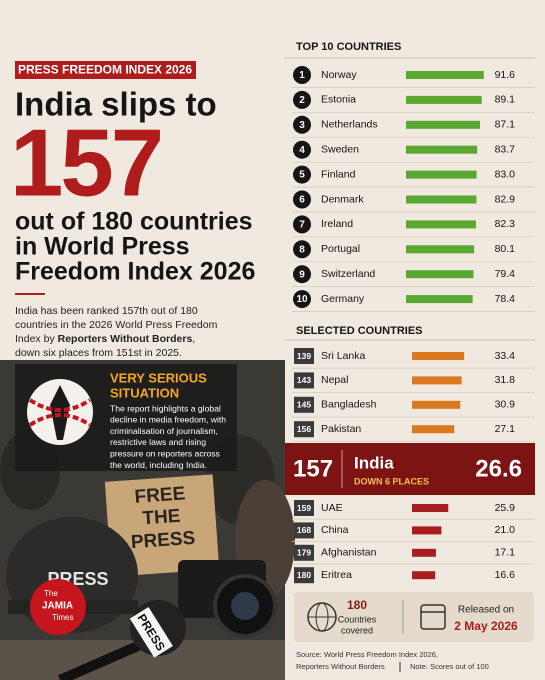 The width and height of the screenshot is (545, 680). I want to click on value-label: 78.4, so click(505, 299).